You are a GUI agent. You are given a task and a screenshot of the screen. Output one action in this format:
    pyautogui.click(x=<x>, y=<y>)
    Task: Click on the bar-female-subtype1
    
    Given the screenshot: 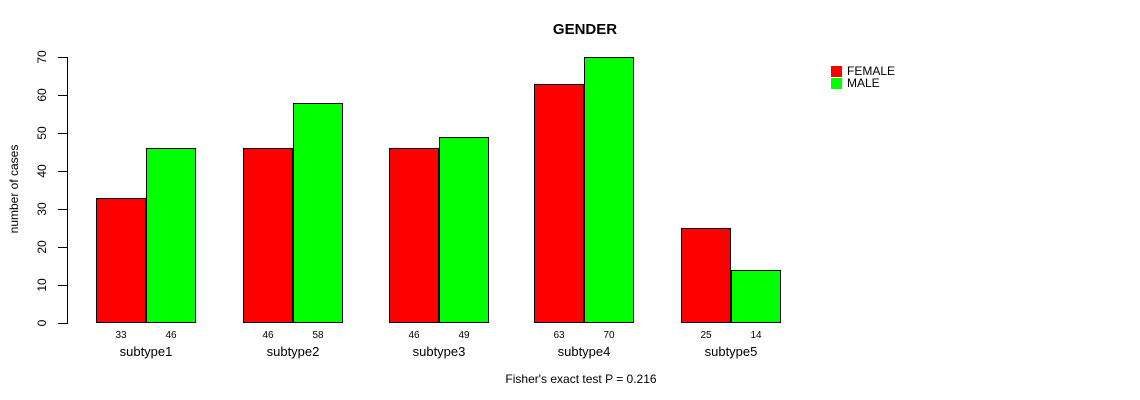 What is the action you would take?
    pyautogui.click(x=121, y=260)
    